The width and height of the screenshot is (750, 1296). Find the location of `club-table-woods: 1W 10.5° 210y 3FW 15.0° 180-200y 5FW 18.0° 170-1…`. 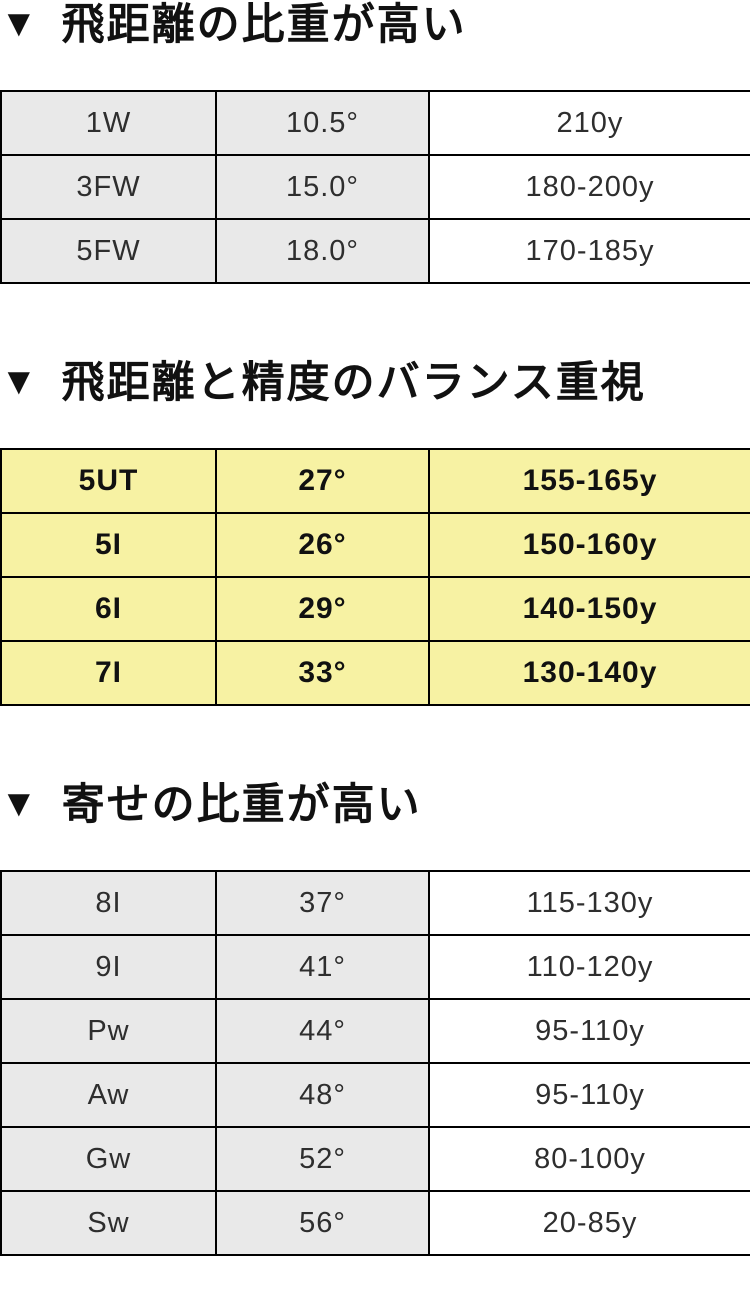

club-table-woods: 1W 10.5° 210y 3FW 15.0° 180-200y 5FW 18.0° 170-1… is located at coordinates (375, 187).